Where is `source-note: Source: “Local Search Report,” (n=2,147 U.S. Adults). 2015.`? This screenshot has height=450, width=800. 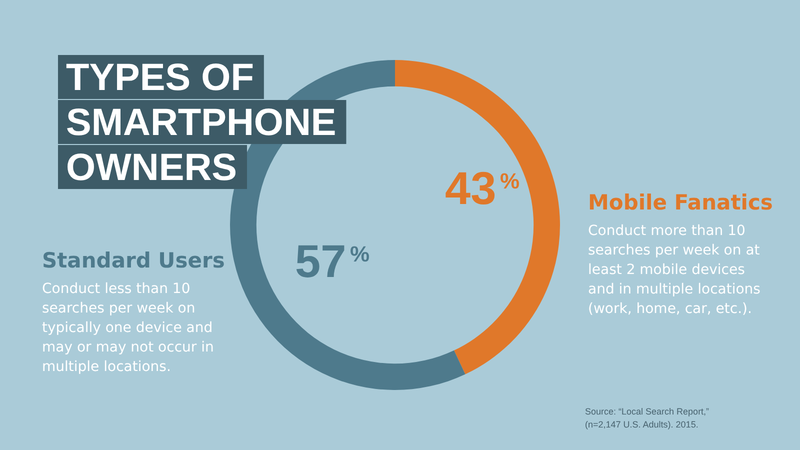 source-note: Source: “Local Search Report,” (n=2,147 U.S. Adults). 2015. is located at coordinates (647, 418).